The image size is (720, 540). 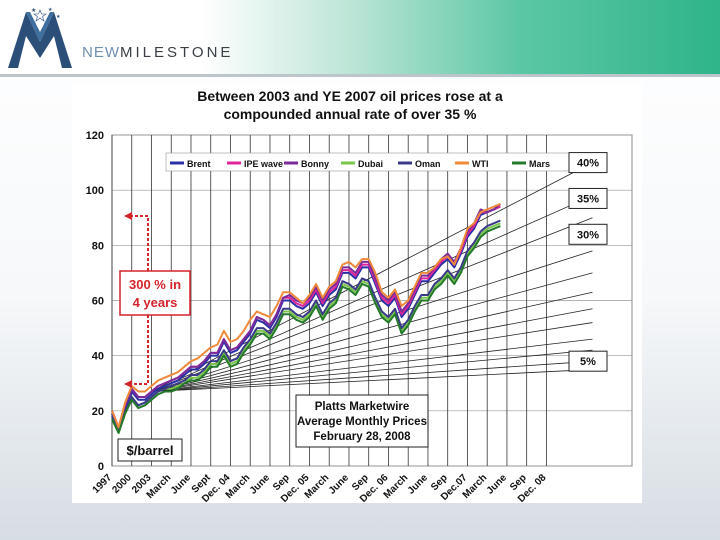 I want to click on y-tick-label: 20, so click(x=98, y=412).